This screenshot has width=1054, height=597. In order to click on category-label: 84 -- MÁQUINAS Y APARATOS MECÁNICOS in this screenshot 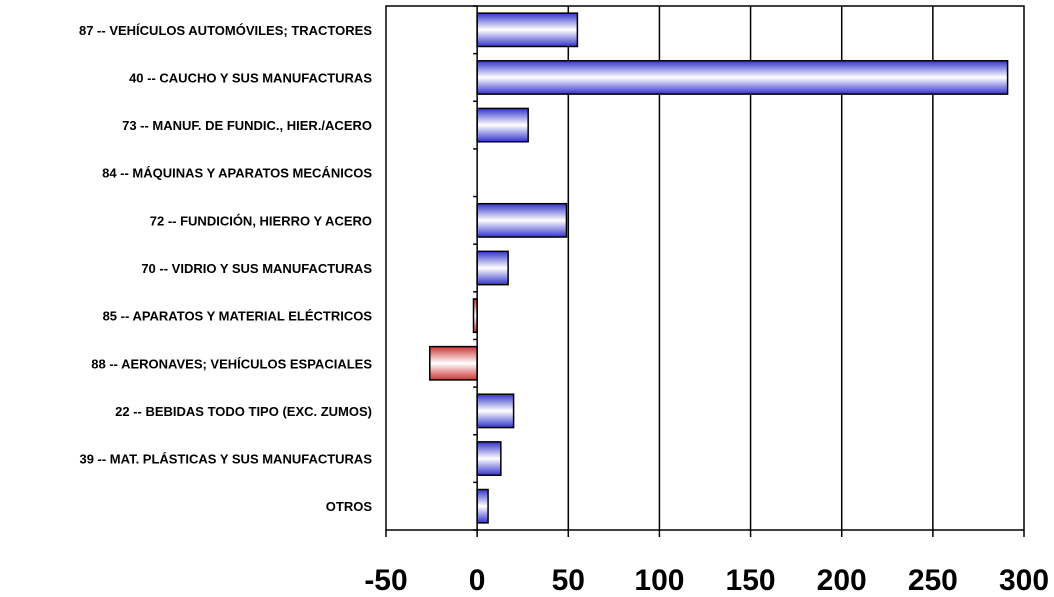, I will do `click(237, 173)`.